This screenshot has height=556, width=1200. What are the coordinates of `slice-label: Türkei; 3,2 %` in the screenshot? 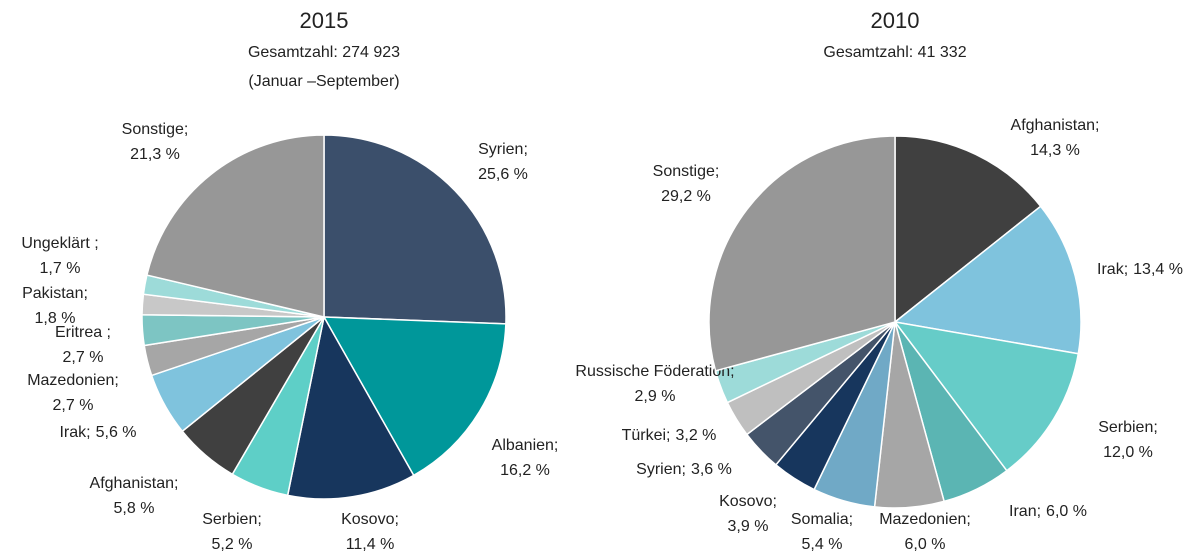 It's located at (669, 435).